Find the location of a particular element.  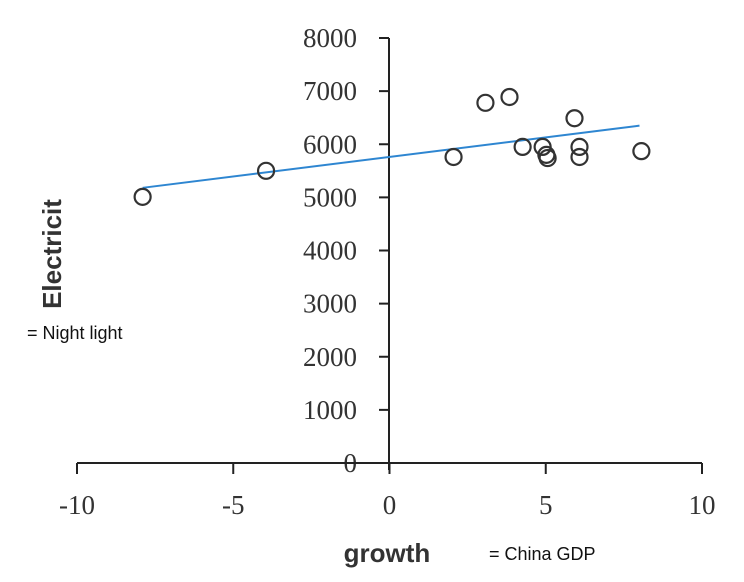

y-tick-label: 2000 is located at coordinates (330, 357).